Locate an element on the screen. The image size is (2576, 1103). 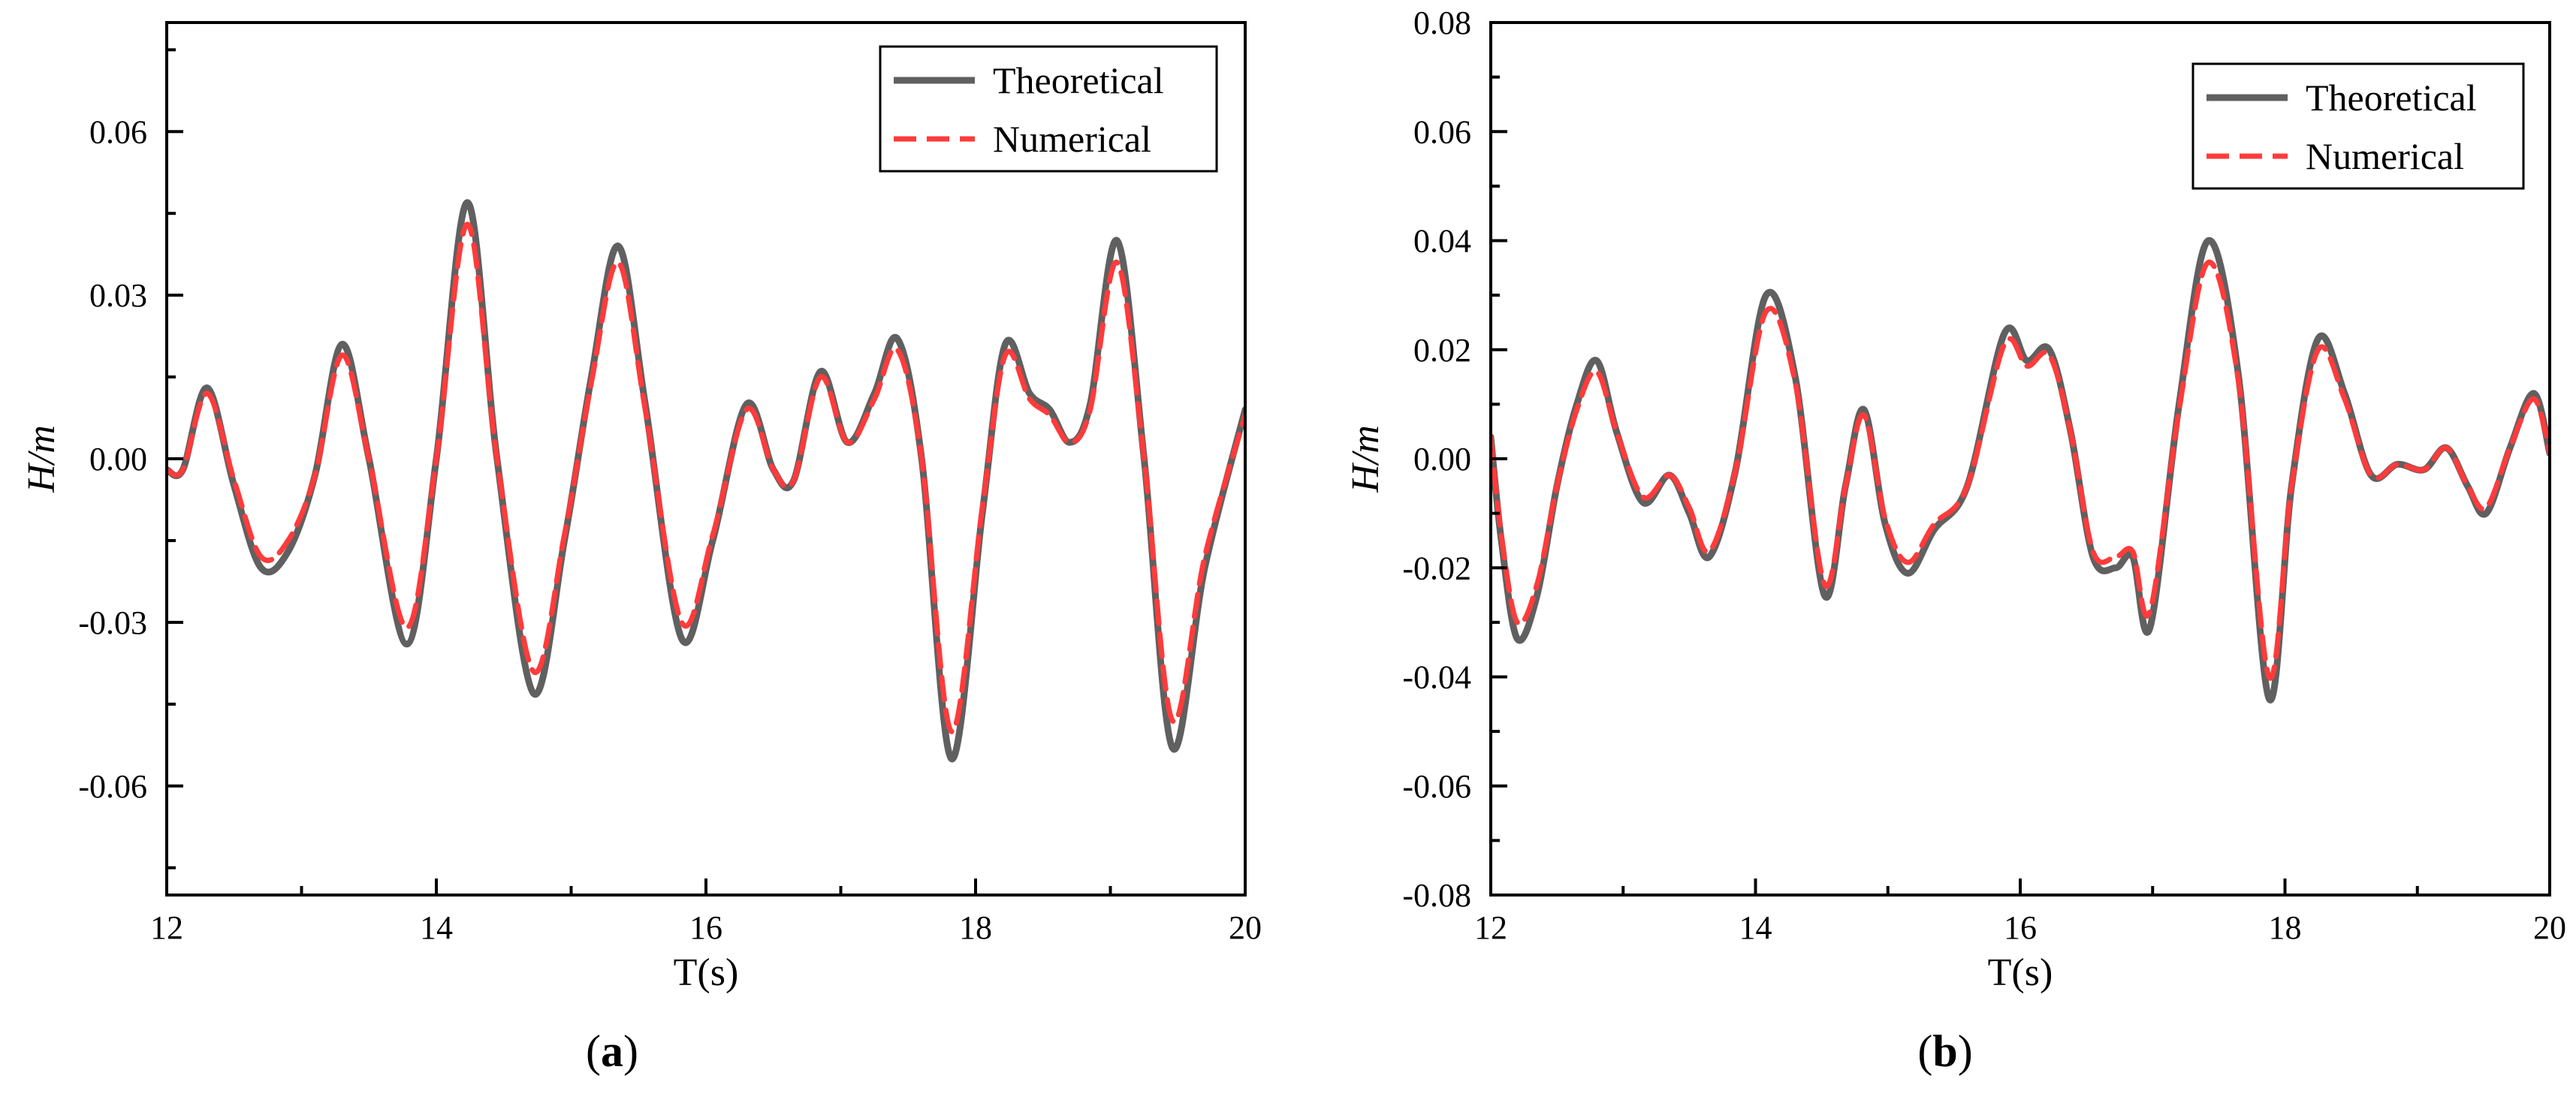
y-tick-label: 0.04 is located at coordinates (1442, 241).